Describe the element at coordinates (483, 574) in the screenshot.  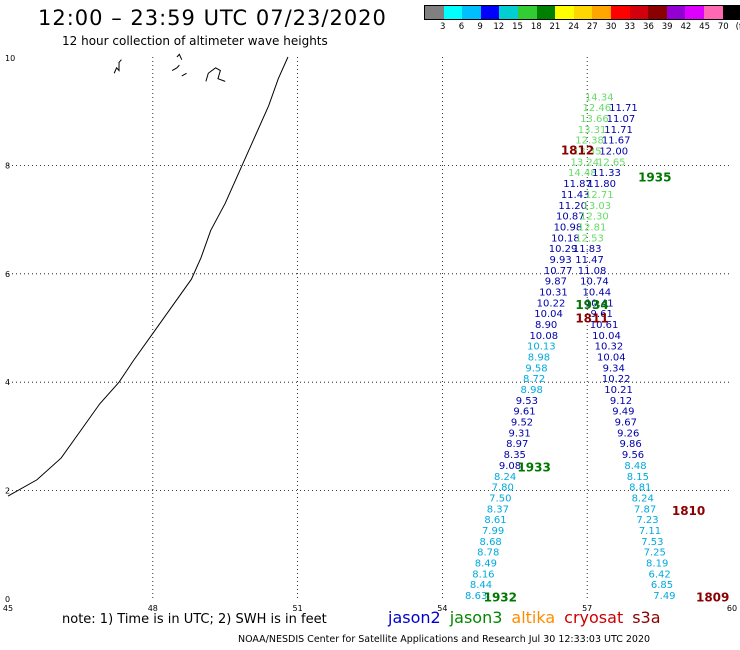
I see `wave-height-label: 8.16` at that location.